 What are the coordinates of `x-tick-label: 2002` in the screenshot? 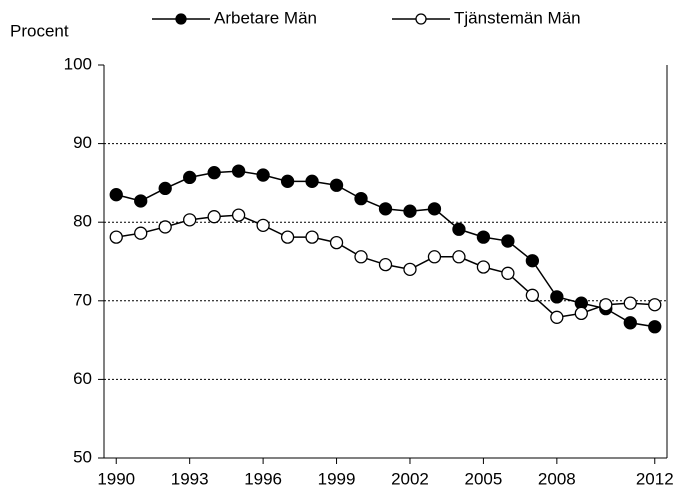 It's located at (410, 478).